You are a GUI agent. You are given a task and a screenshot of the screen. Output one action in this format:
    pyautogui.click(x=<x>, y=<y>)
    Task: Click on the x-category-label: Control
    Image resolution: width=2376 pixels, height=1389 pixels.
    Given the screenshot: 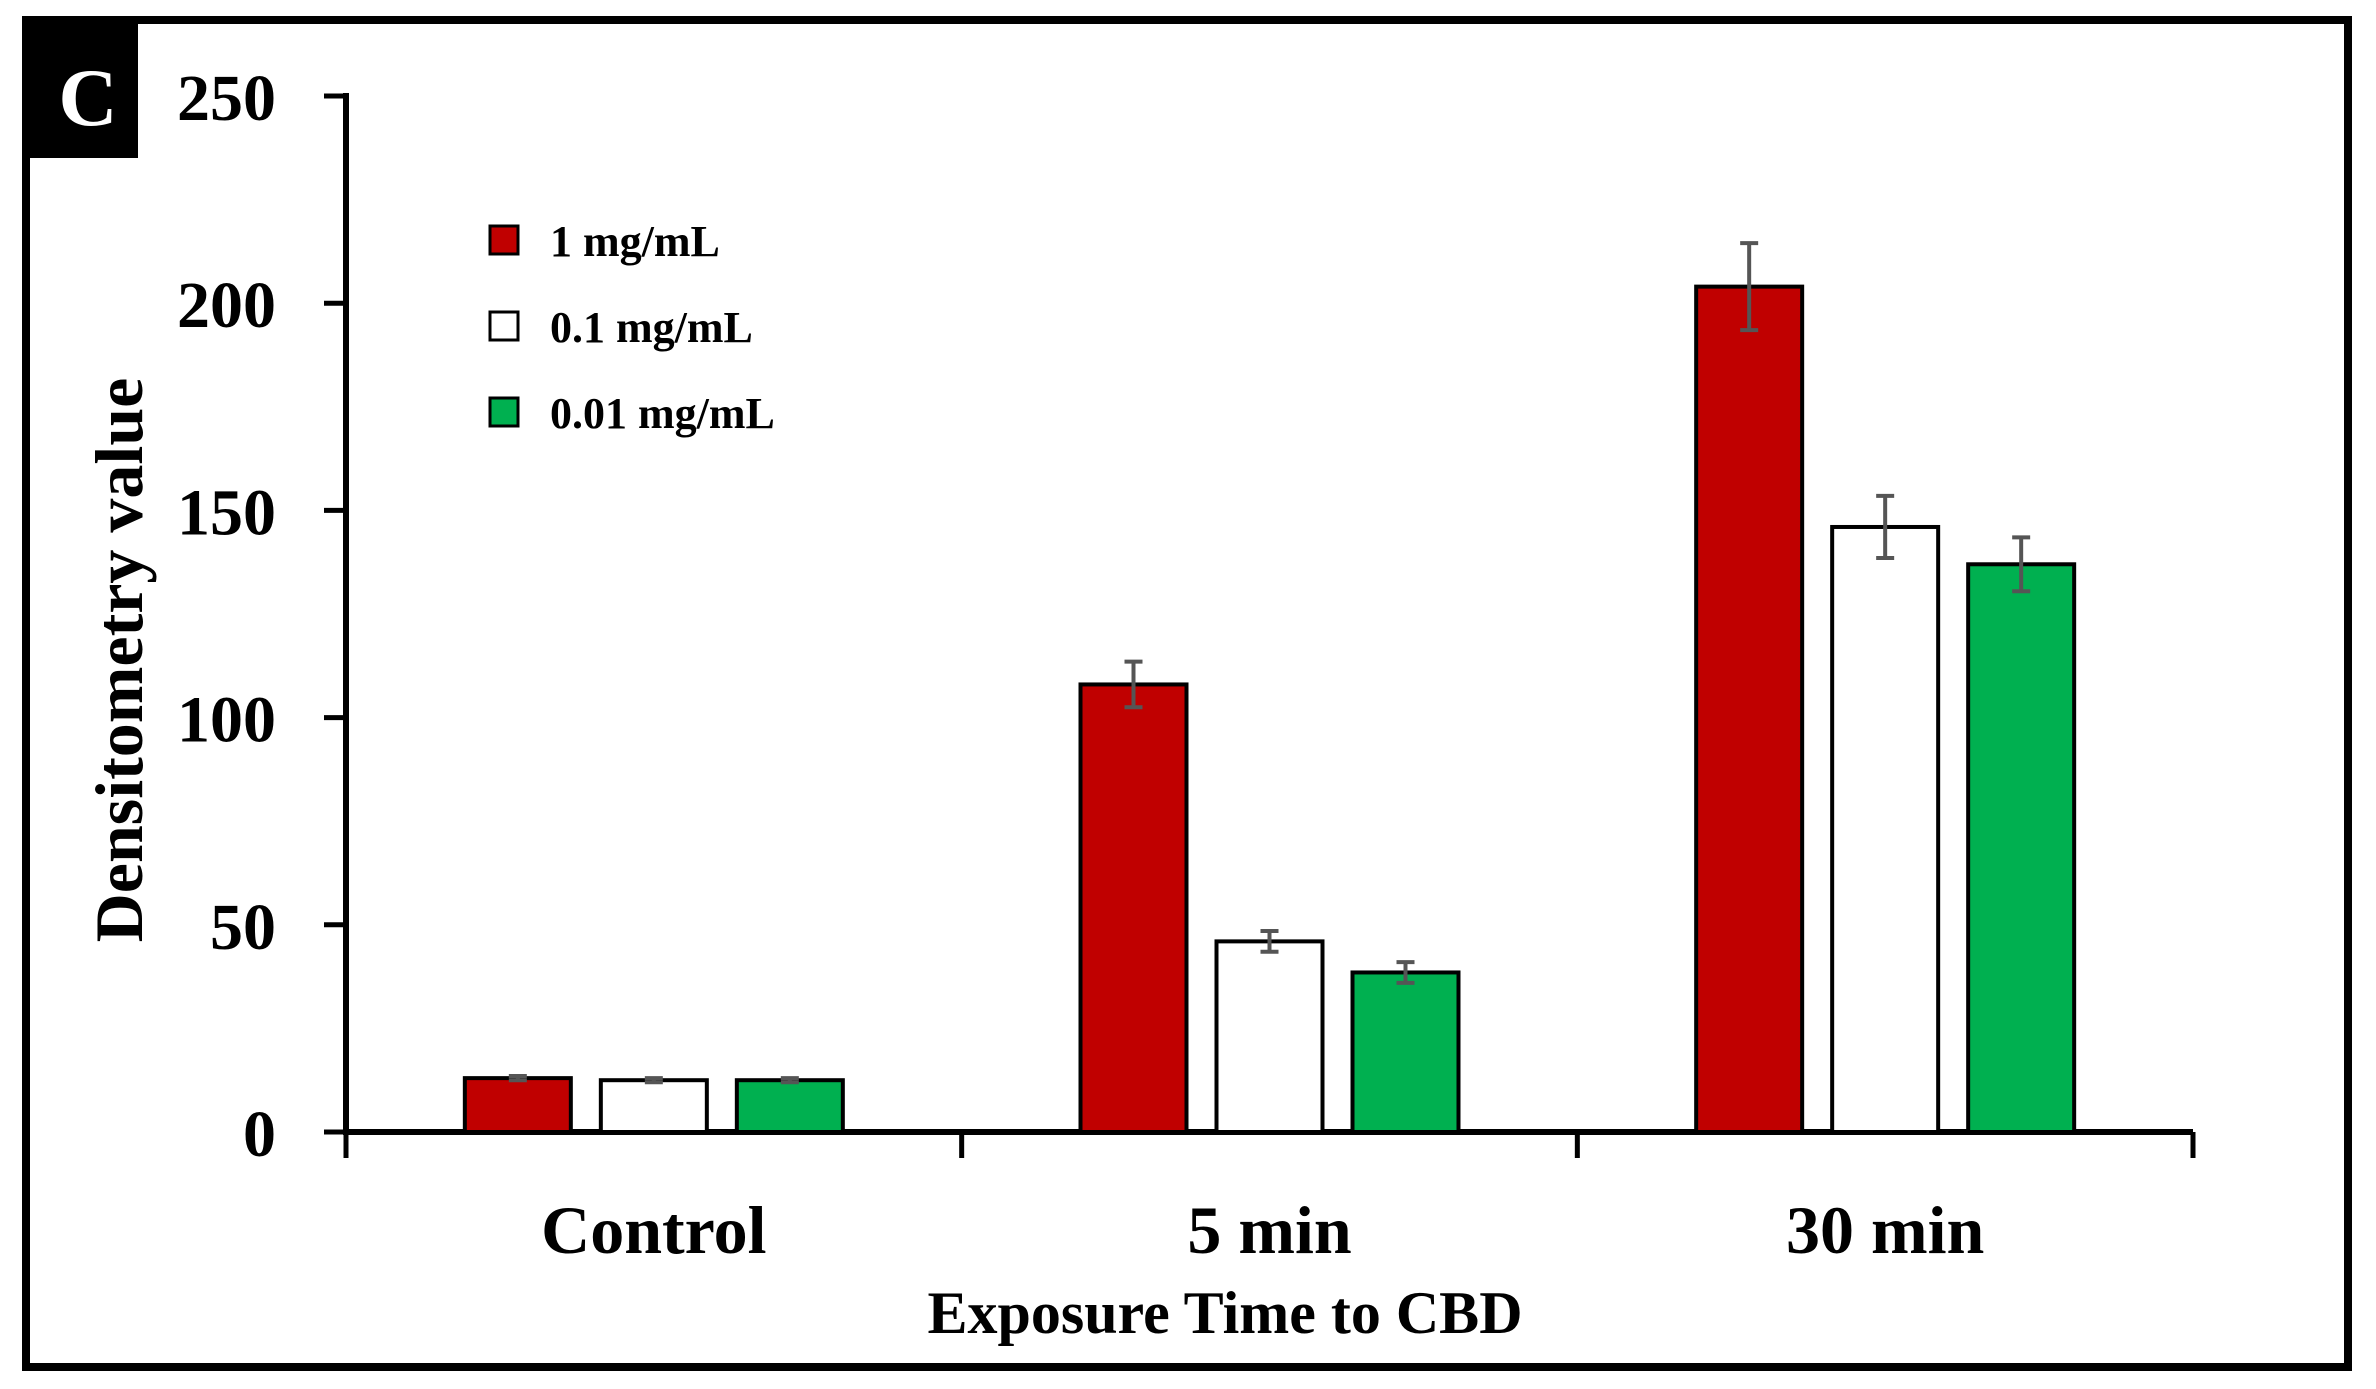 What is the action you would take?
    pyautogui.click(x=653, y=1230)
    